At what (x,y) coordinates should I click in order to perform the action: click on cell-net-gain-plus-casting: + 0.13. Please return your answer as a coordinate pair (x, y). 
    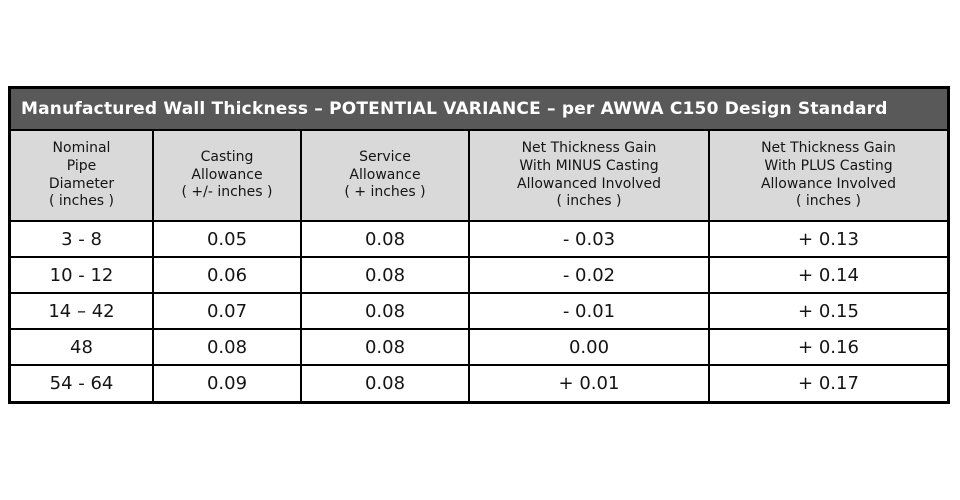
    Looking at the image, I should click on (827, 239).